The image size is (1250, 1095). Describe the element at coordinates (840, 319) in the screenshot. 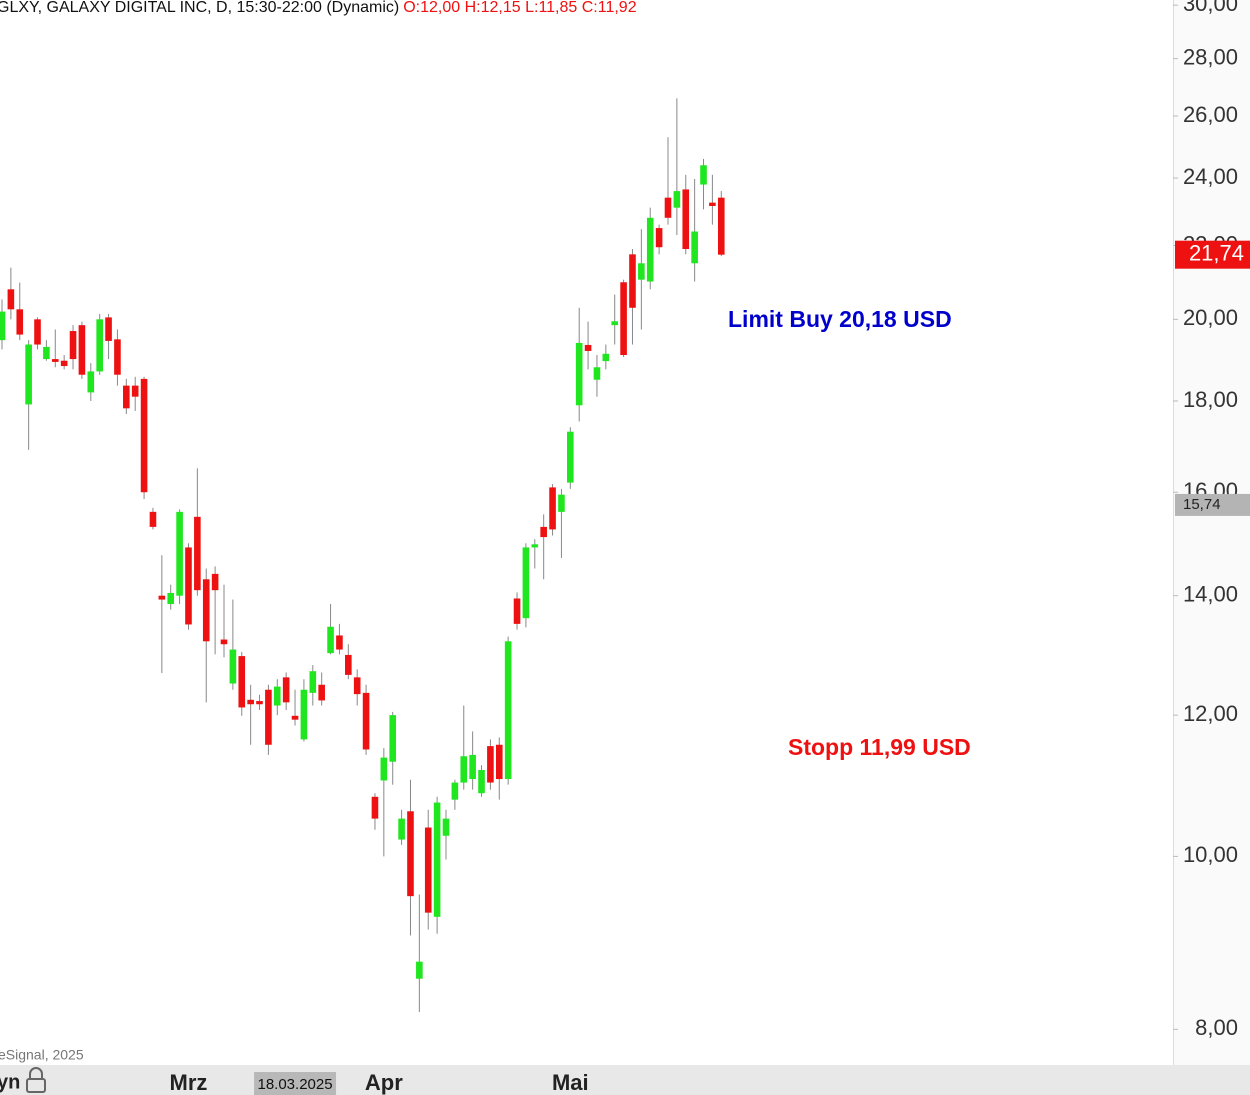

I see `annotation: Limit Buy 20,18 USD` at that location.